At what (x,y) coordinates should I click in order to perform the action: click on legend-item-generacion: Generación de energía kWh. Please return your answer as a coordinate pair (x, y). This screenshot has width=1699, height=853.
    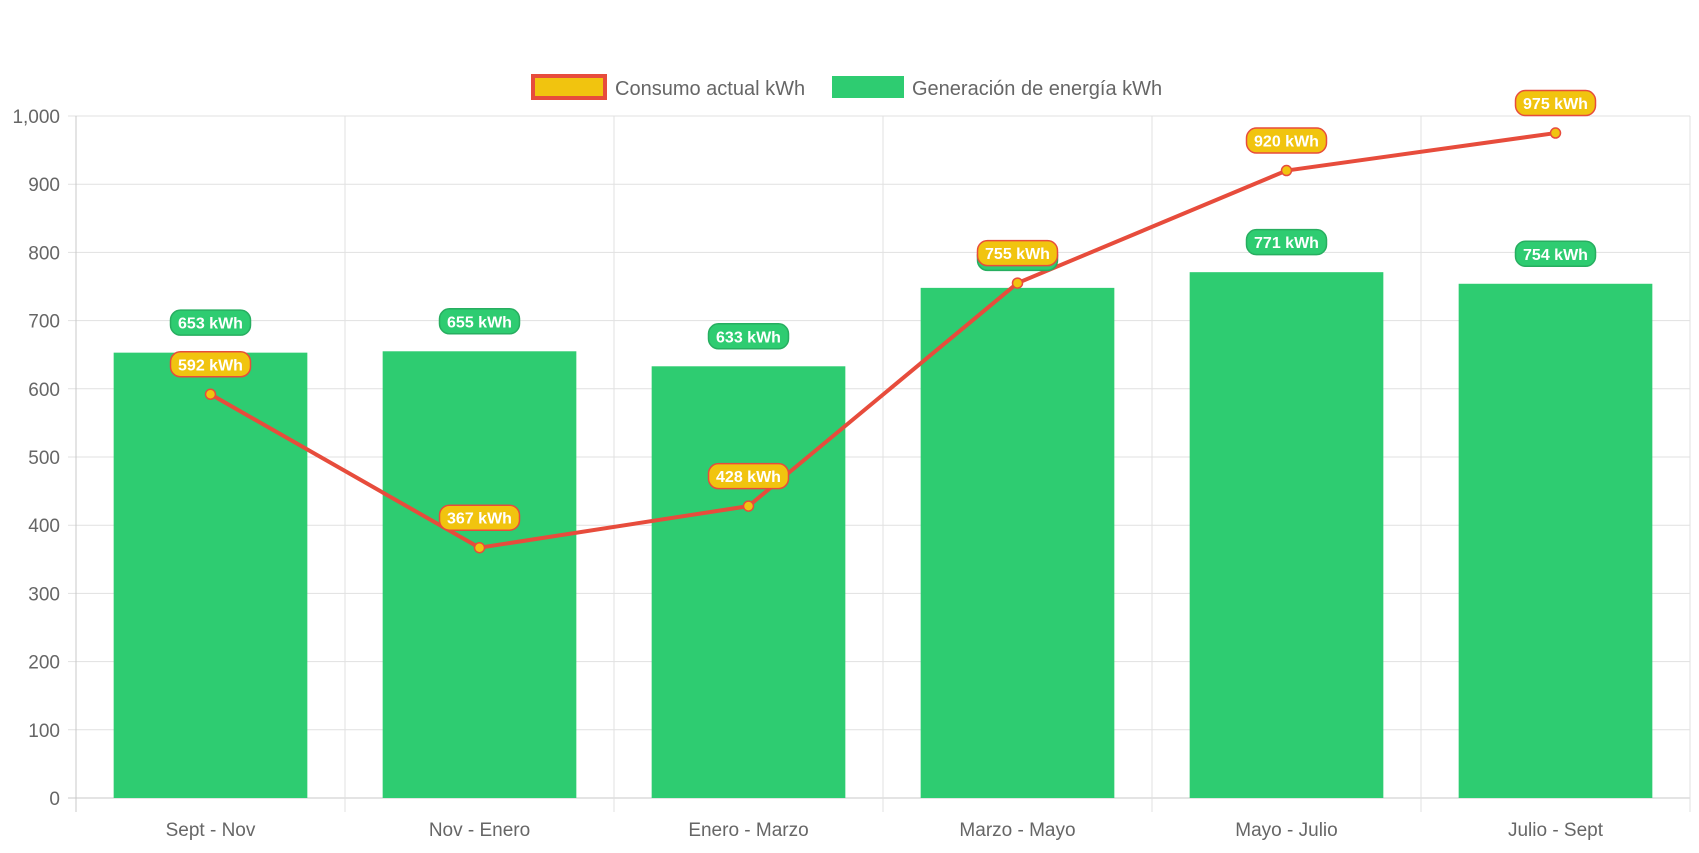
    Looking at the image, I should click on (997, 88).